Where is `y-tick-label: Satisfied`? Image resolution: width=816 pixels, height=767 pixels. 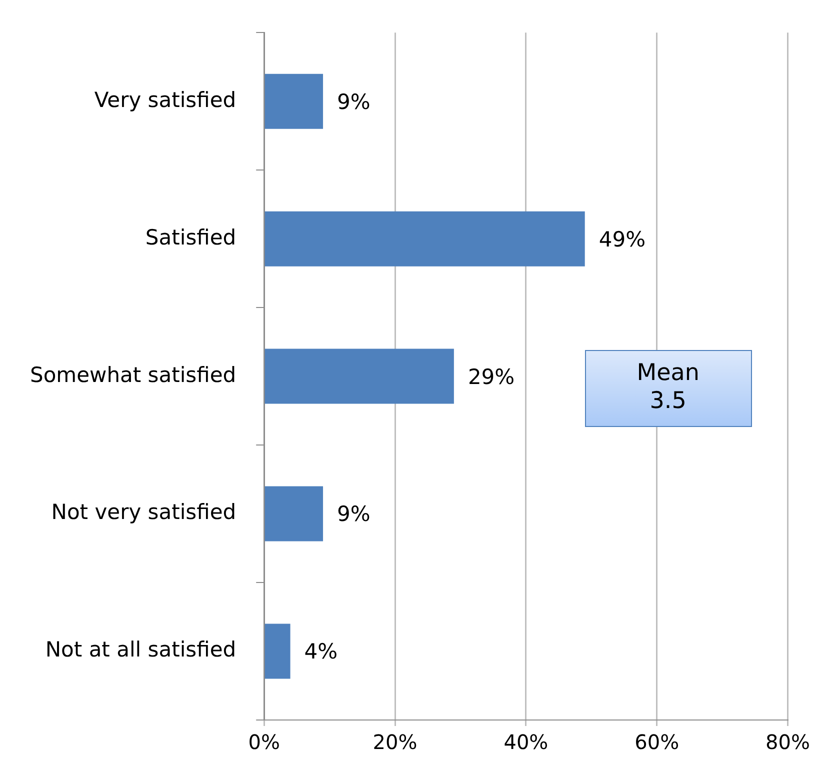 y-tick-label: Satisfied is located at coordinates (190, 237).